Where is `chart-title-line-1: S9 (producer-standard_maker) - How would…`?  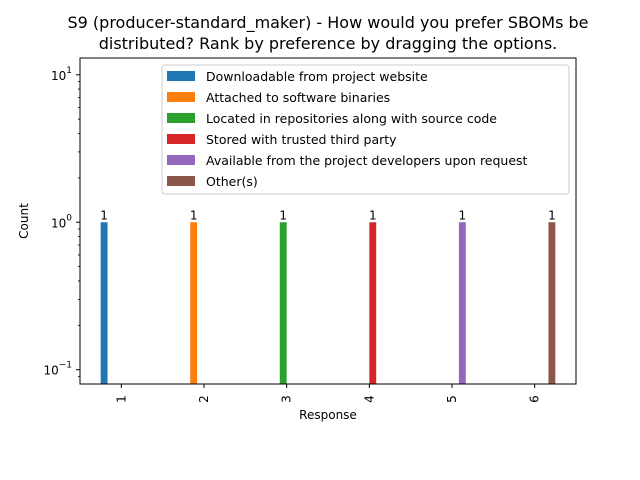
chart-title-line-1: S9 (producer-standard_maker) - How would… is located at coordinates (328, 23).